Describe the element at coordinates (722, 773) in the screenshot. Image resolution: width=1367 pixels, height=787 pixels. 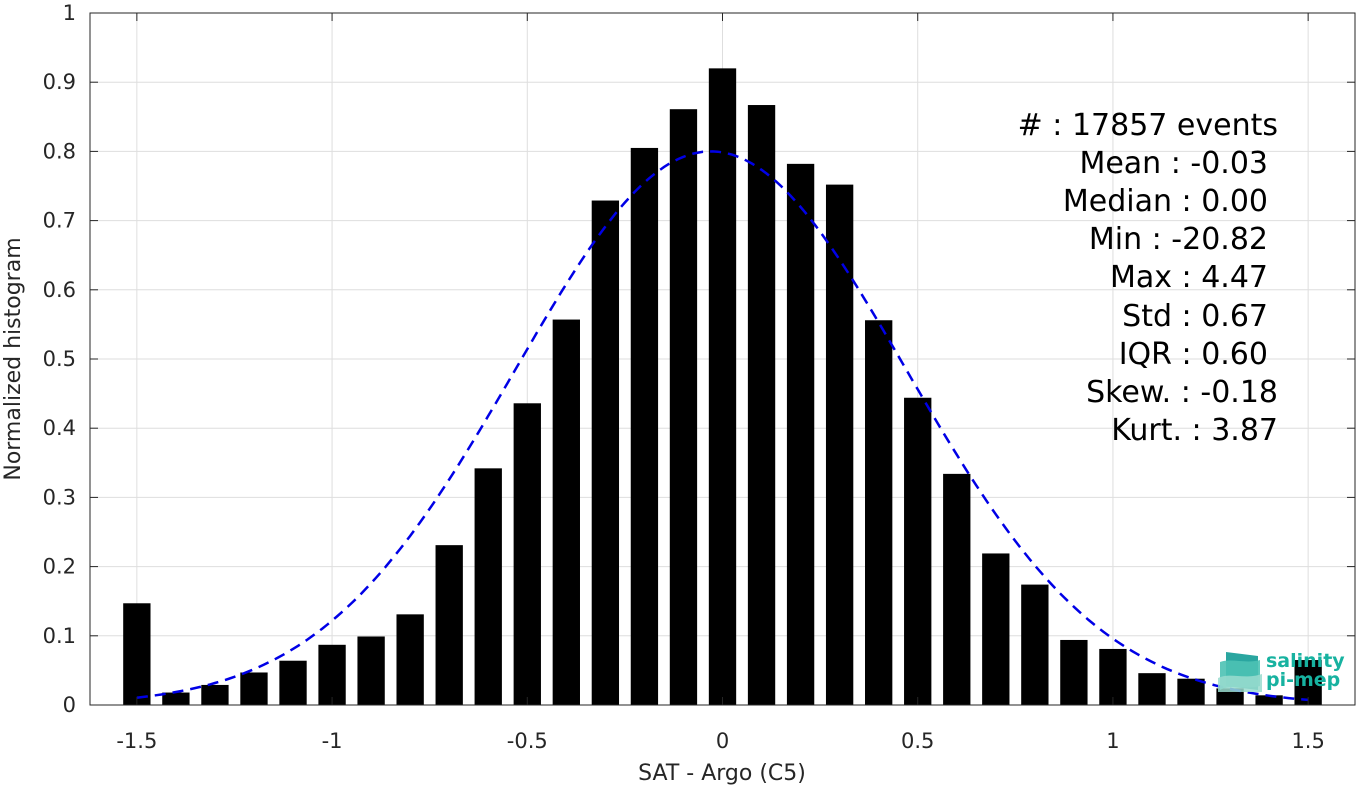
I see `x-axis-title: SAT - Argo (C5)` at that location.